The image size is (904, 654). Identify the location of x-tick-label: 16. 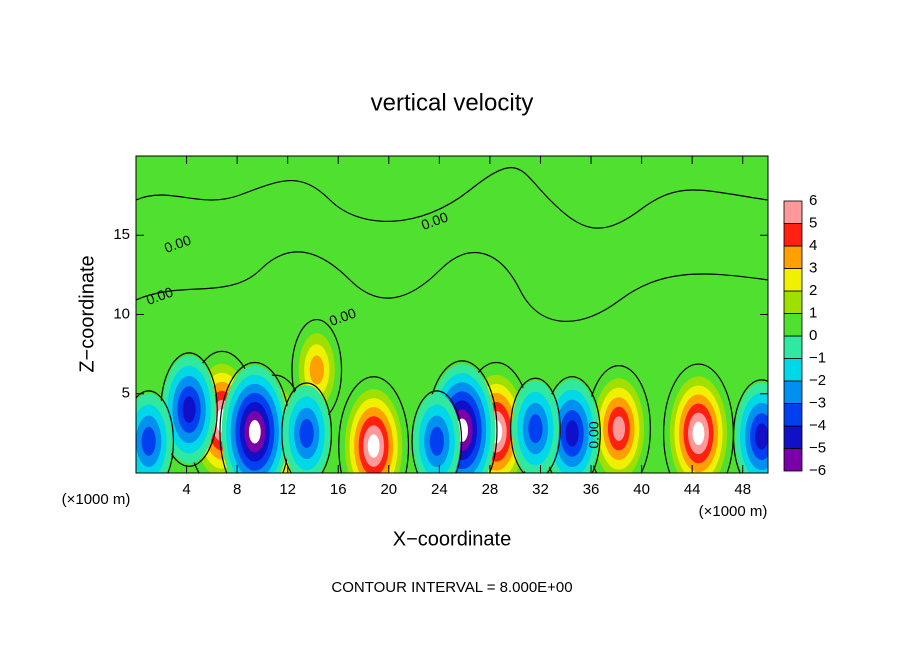
(338, 489).